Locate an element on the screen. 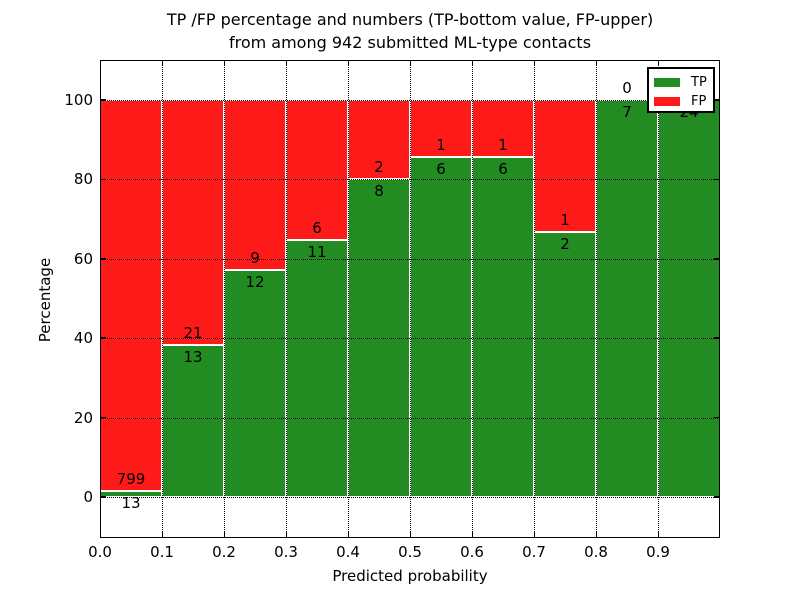 The image size is (800, 600). legend-entry: FP is located at coordinates (683, 101).